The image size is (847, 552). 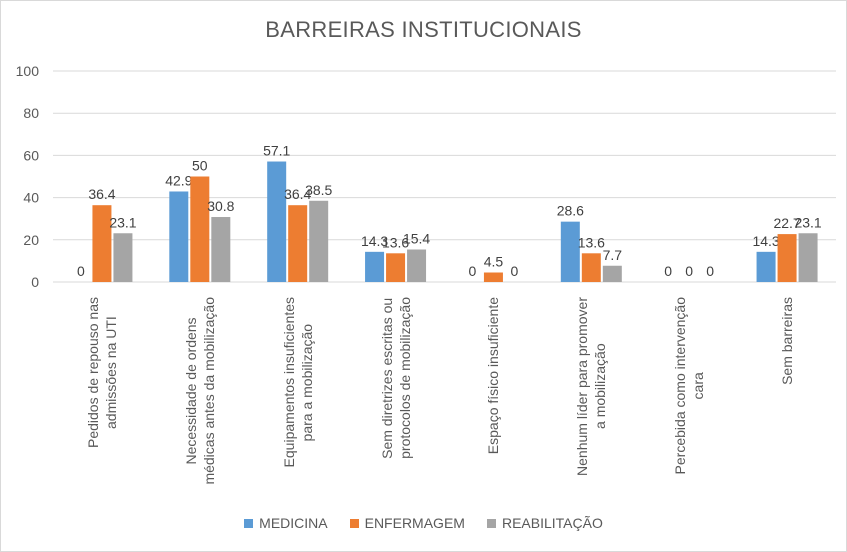 I want to click on x-tick-label-line: Equipamentos insuficientes, so click(x=288, y=382).